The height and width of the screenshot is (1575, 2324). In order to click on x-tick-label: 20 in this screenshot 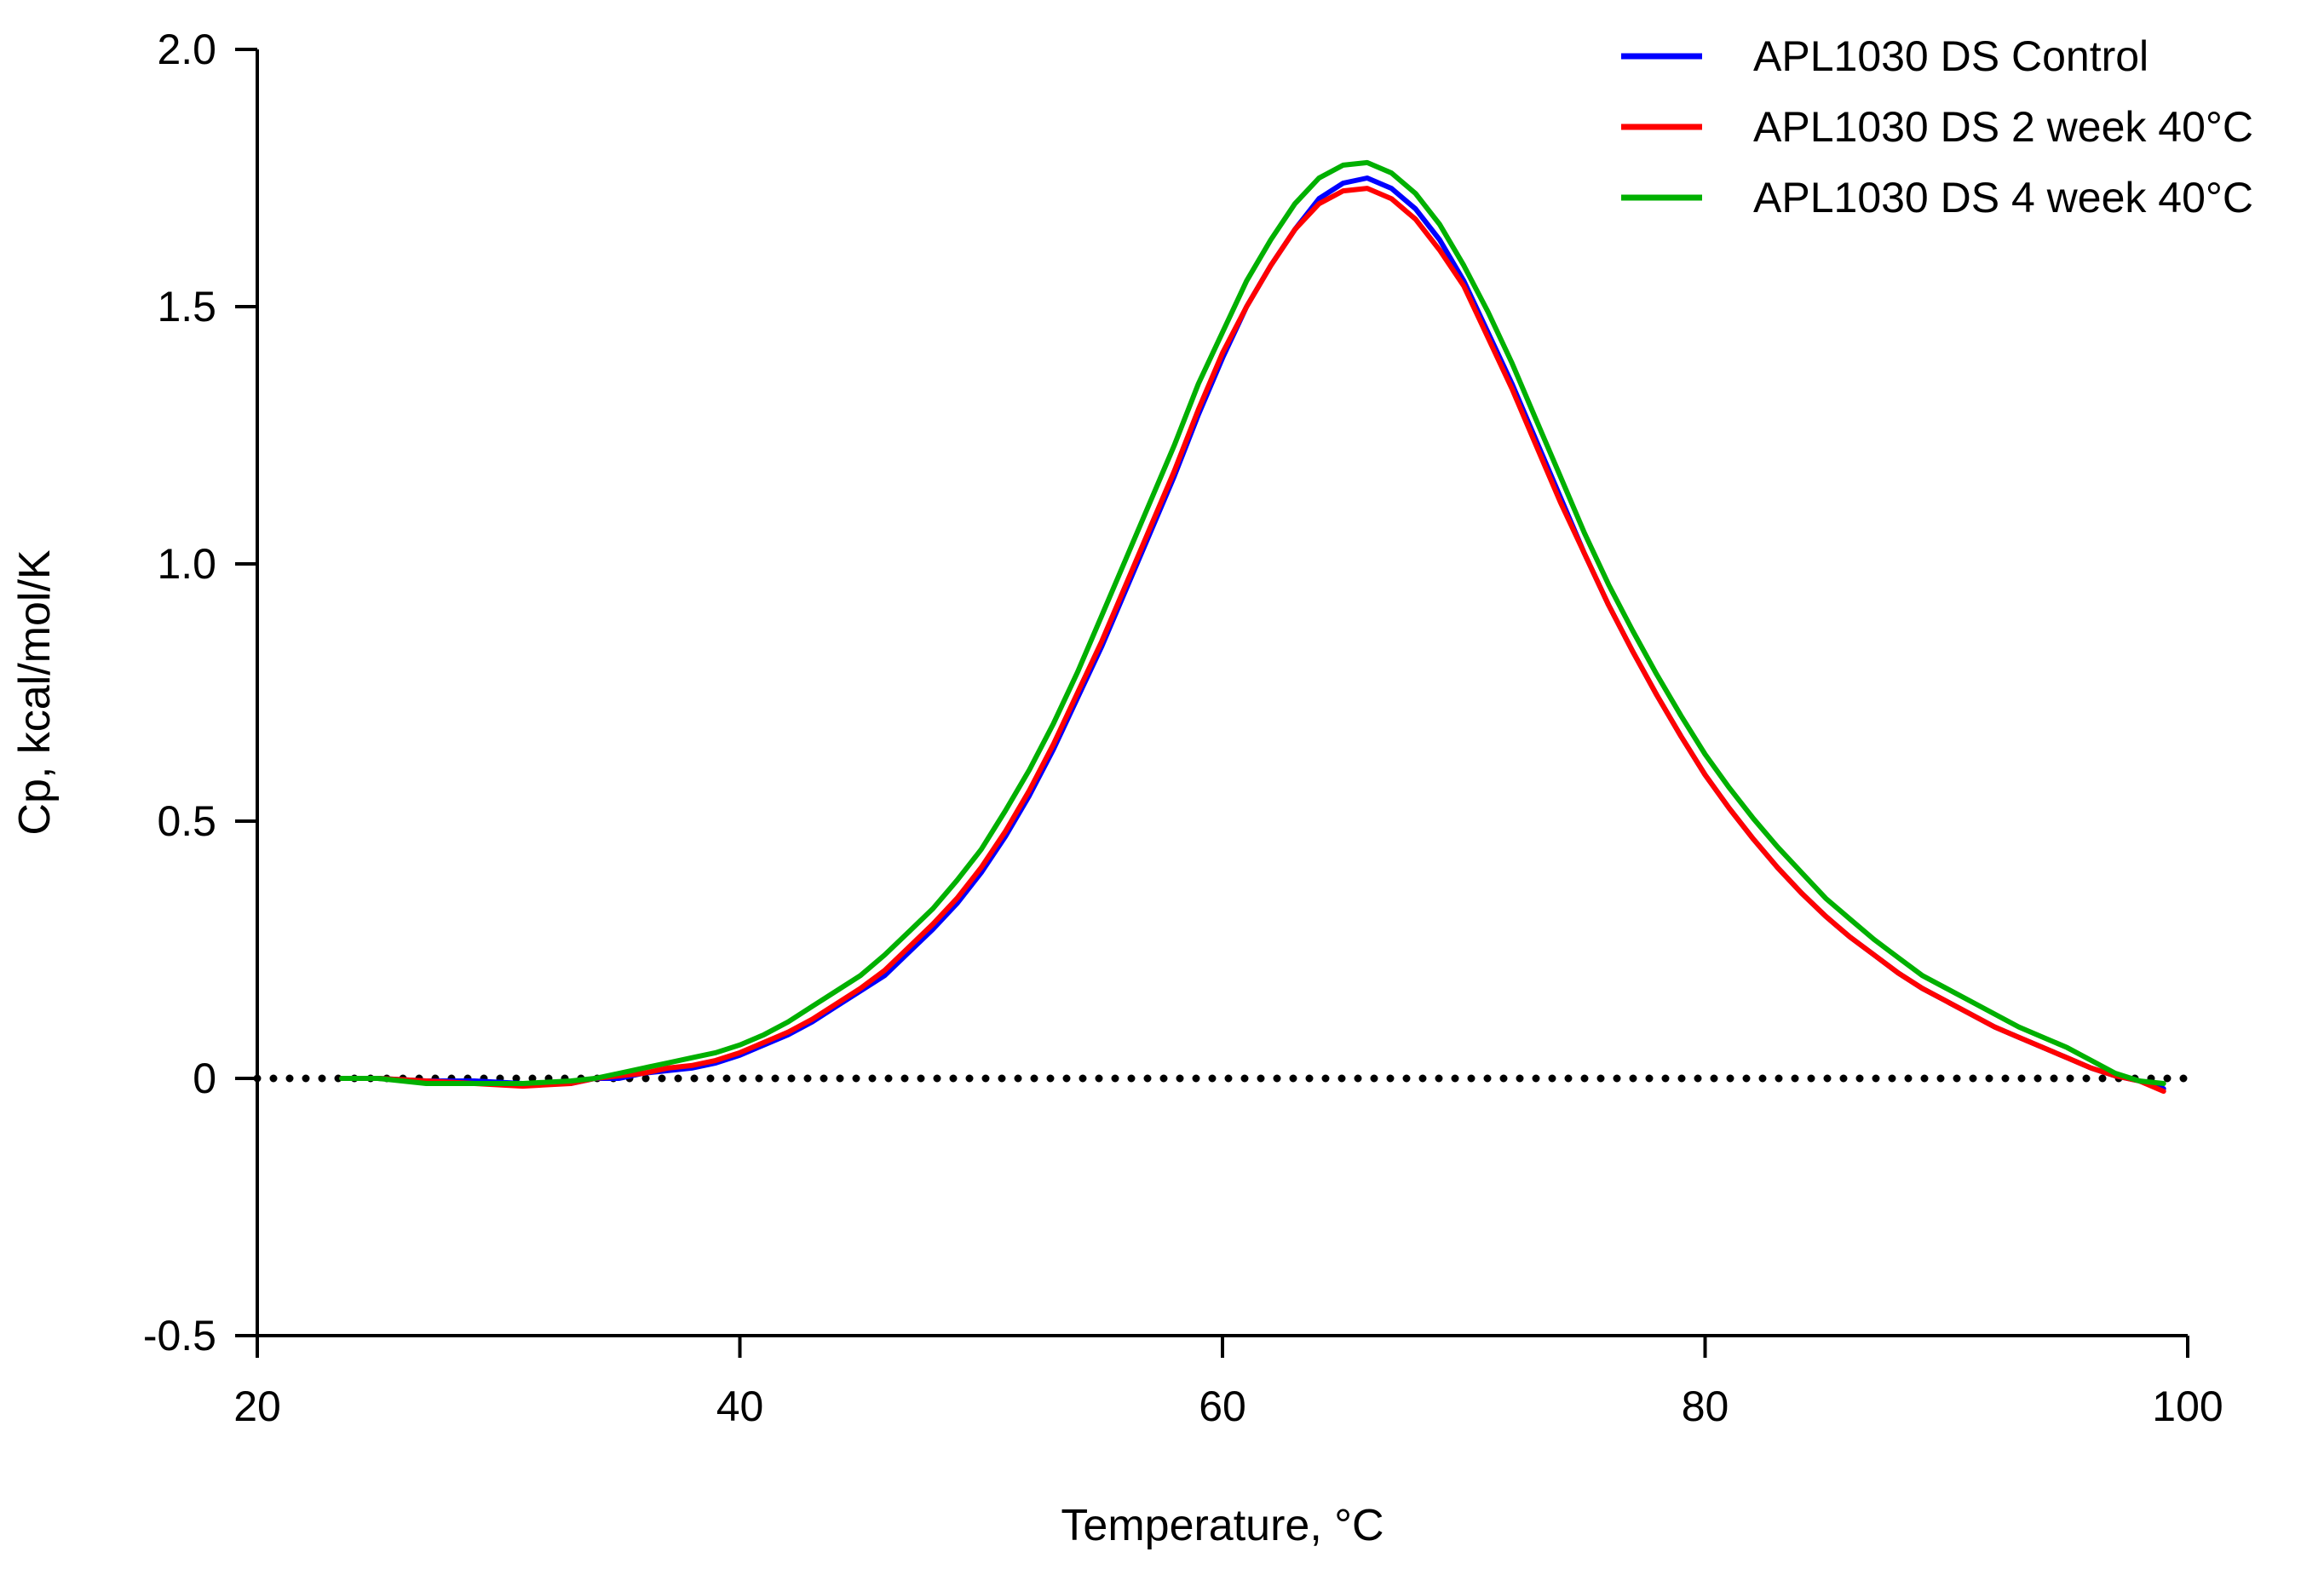, I will do `click(257, 1406)`.